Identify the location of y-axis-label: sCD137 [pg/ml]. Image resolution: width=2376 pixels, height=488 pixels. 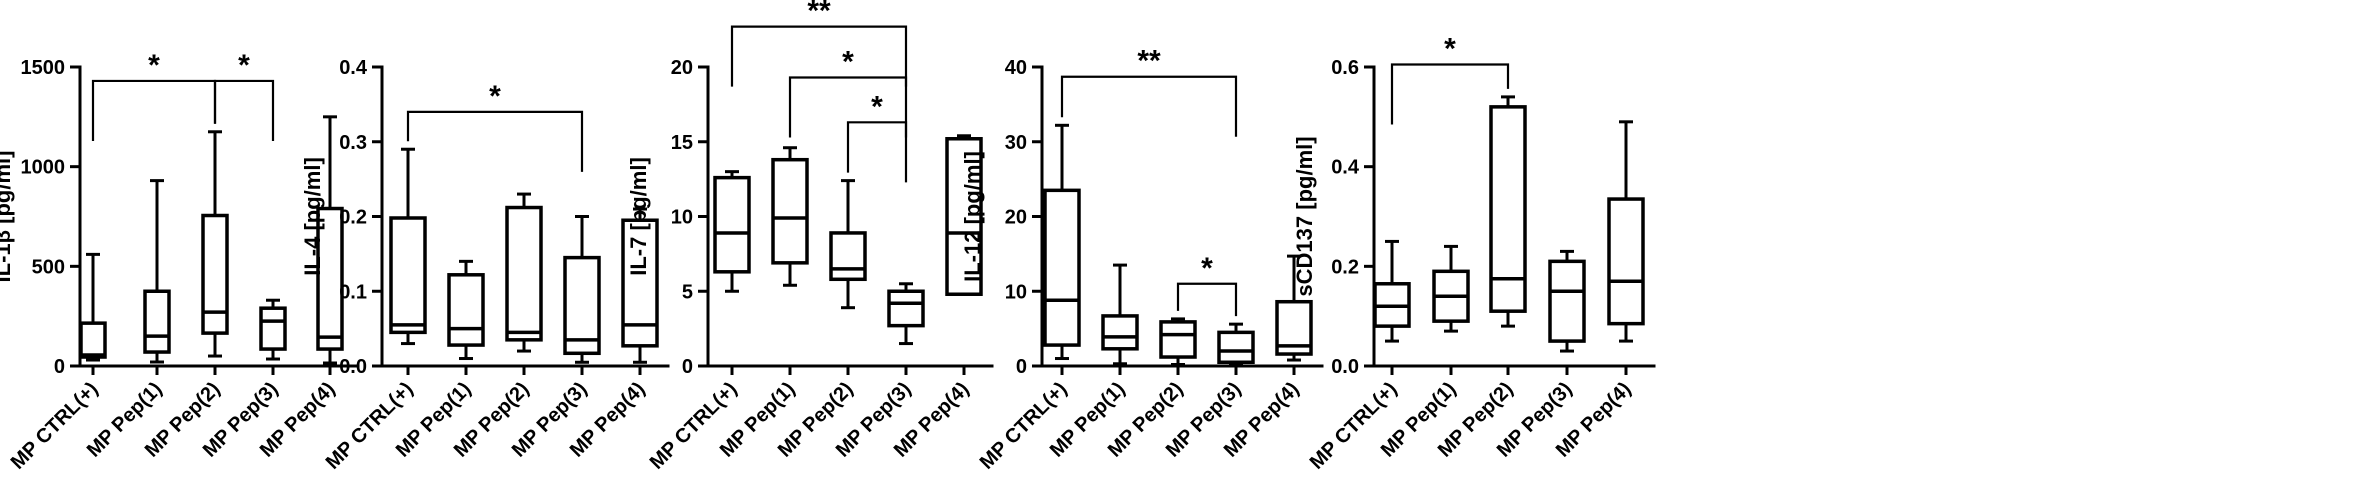
(1304, 216).